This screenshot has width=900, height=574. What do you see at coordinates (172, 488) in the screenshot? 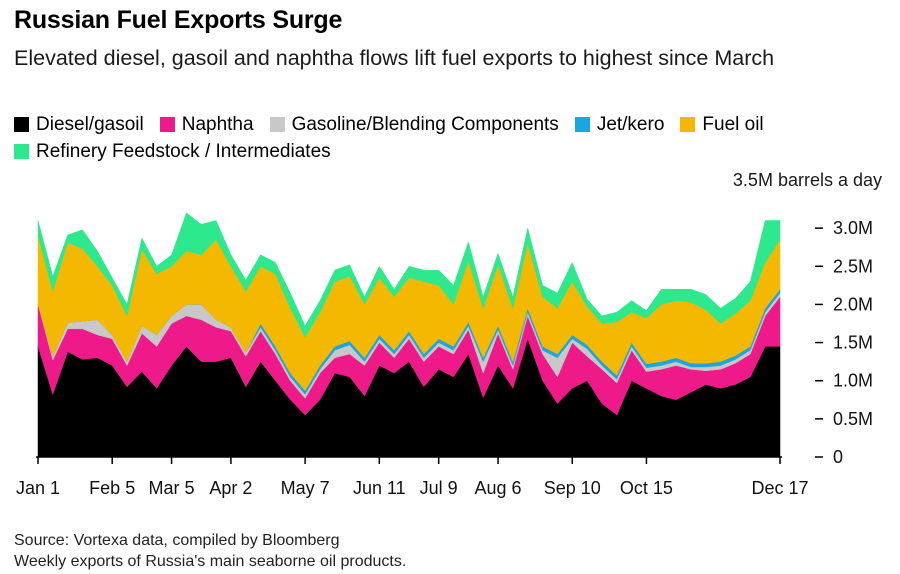
I see `x-tick-label: Mar 5` at bounding box center [172, 488].